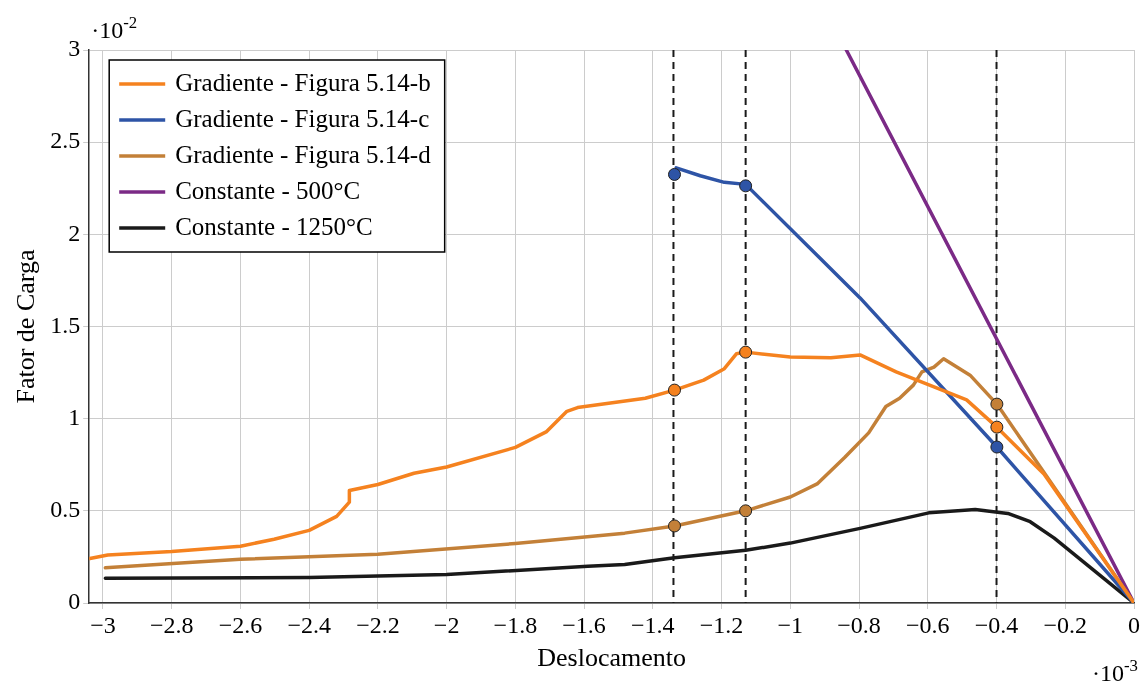  I want to click on legend-label: Constante - 1250°C, so click(274, 226).